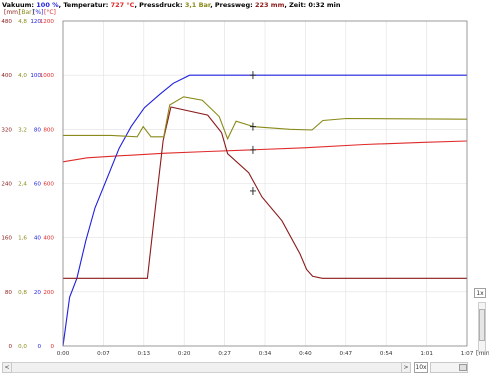 This screenshot has height=375, width=489. What do you see at coordinates (252, 133) in the screenshot?
I see `cursor-markers` at bounding box center [252, 133].